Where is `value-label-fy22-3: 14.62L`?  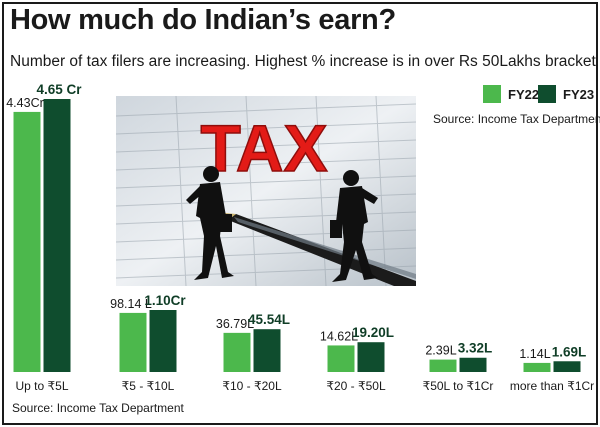 value-label-fy22-3: 14.62L is located at coordinates (339, 336).